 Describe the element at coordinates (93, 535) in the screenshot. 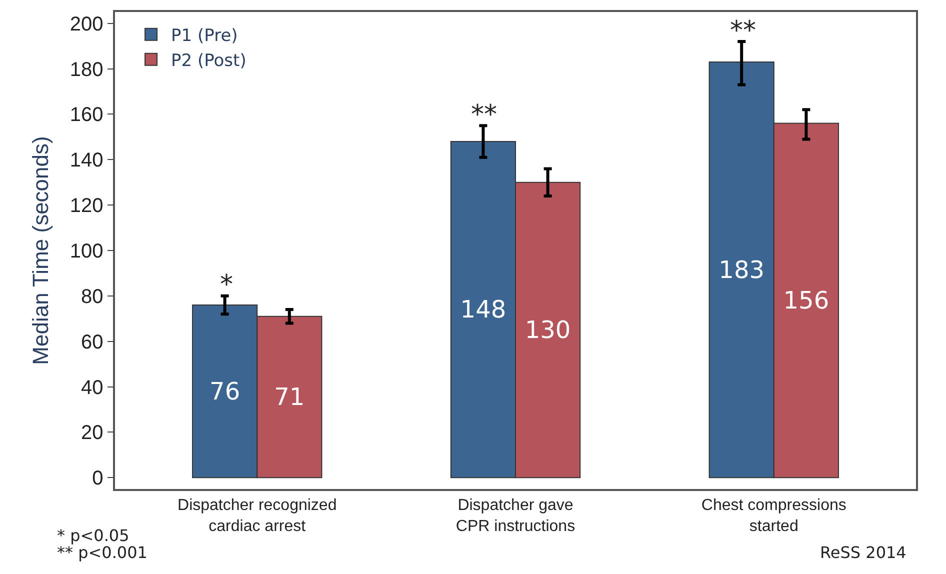

I see `text: * p<0.05` at that location.